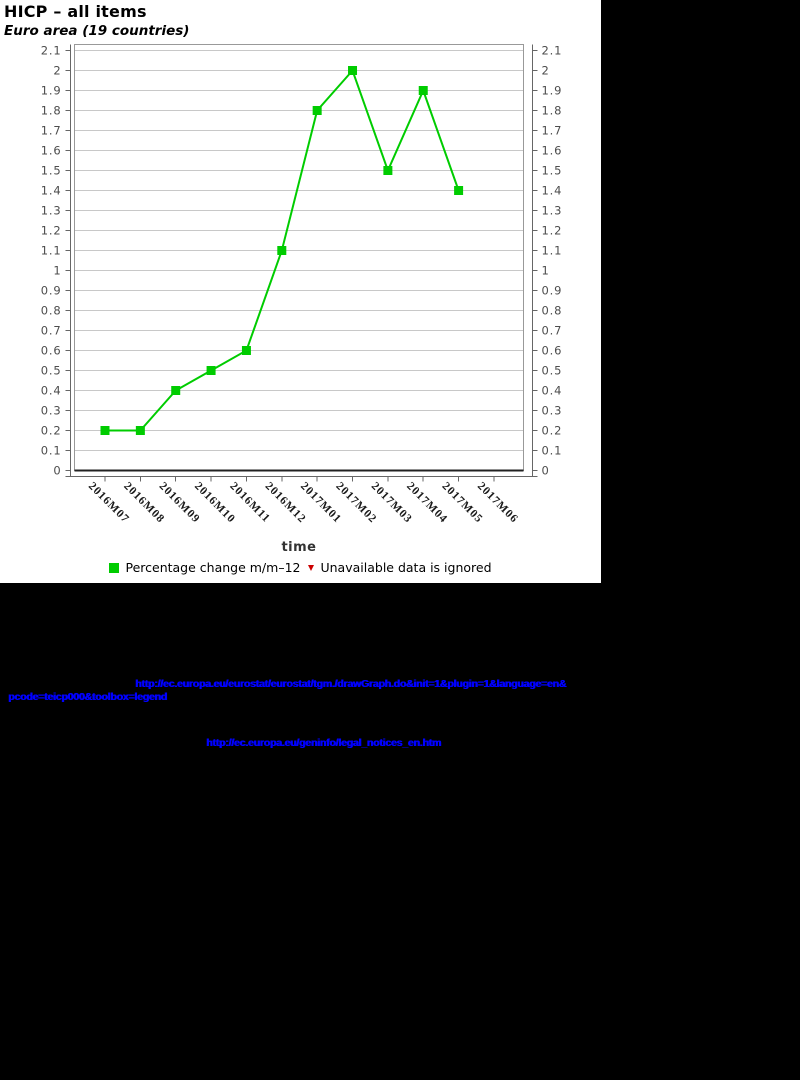 This screenshot has width=800, height=1080. I want to click on y-tick-label-left: 2.1, so click(51, 51).